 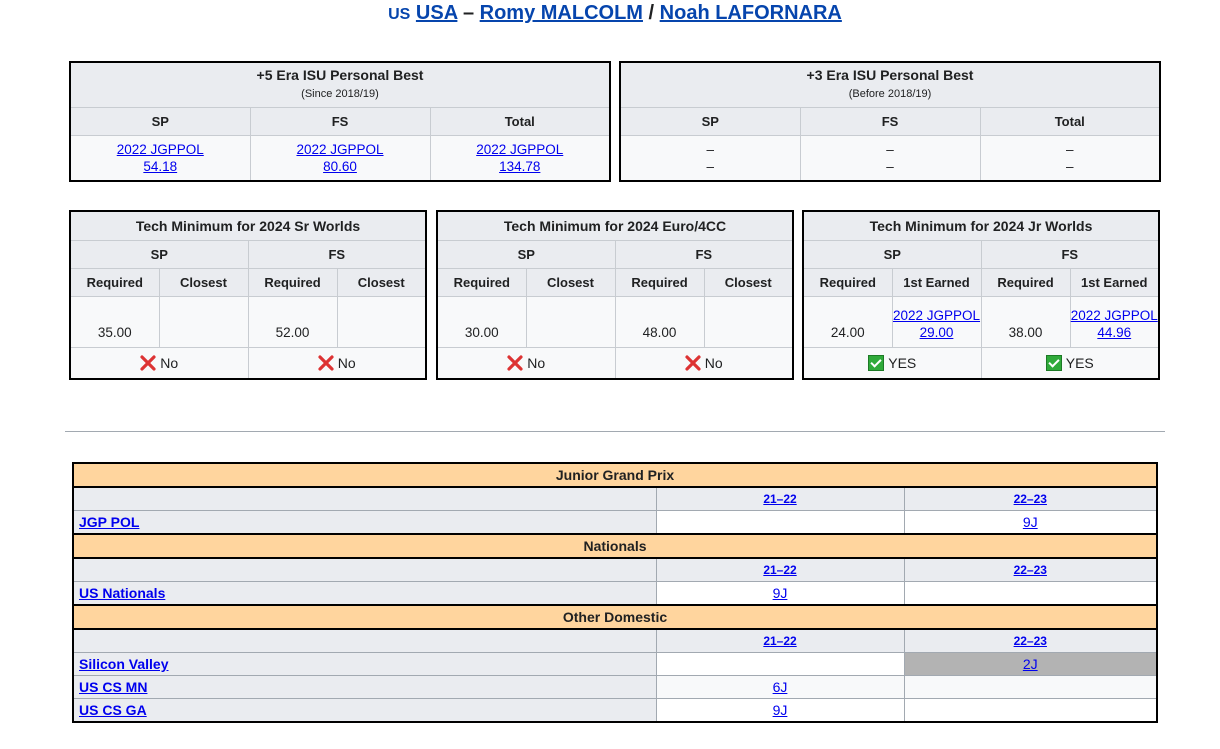 I want to click on event-link: JGP POL, so click(x=109, y=522).